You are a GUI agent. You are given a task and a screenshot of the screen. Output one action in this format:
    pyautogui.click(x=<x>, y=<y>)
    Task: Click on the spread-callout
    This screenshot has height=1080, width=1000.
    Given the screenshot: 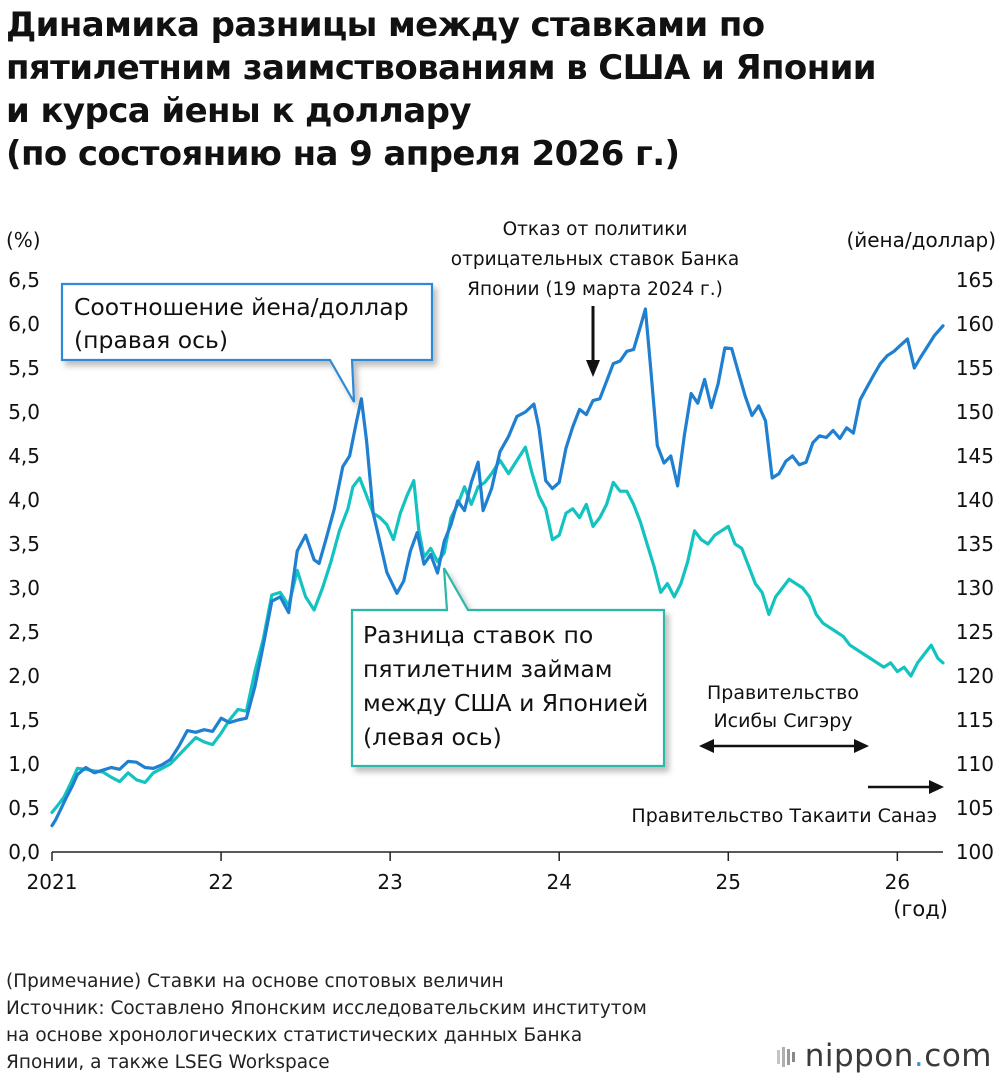 What is the action you would take?
    pyautogui.click(x=508, y=667)
    